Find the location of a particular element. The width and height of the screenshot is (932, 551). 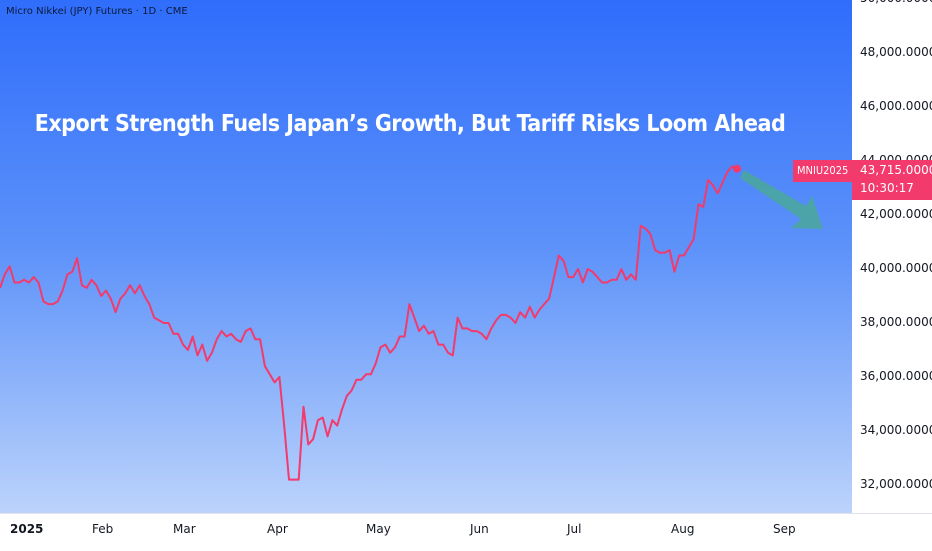

y-tick-label: 36,000.0000 is located at coordinates (896, 376).